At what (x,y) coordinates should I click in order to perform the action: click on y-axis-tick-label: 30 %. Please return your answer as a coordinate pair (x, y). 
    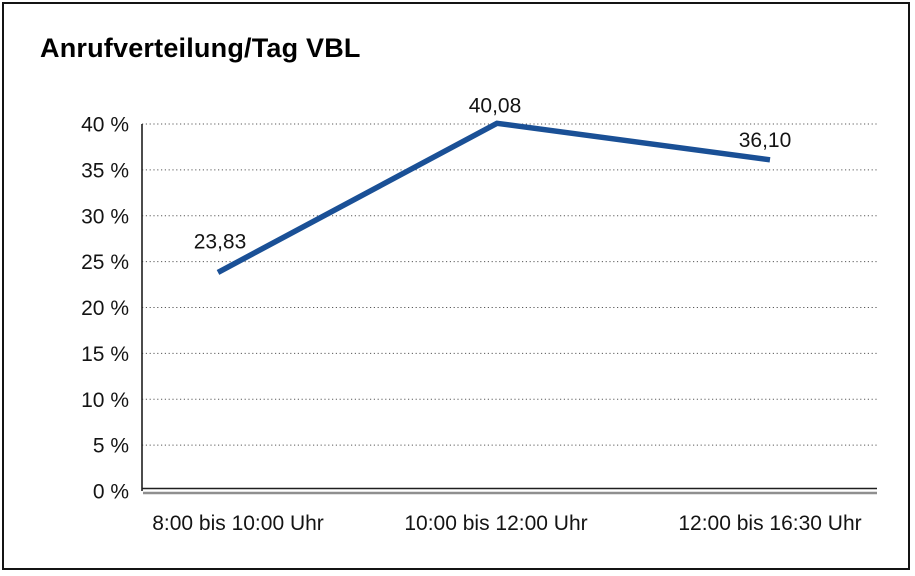
    Looking at the image, I should click on (105, 216).